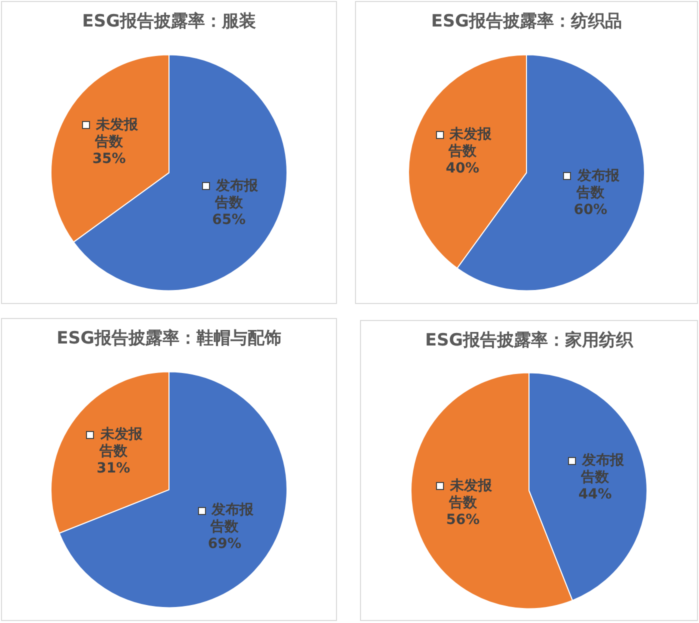  What do you see at coordinates (463, 520) in the screenshot?
I see `data-label: 56%` at bounding box center [463, 520].